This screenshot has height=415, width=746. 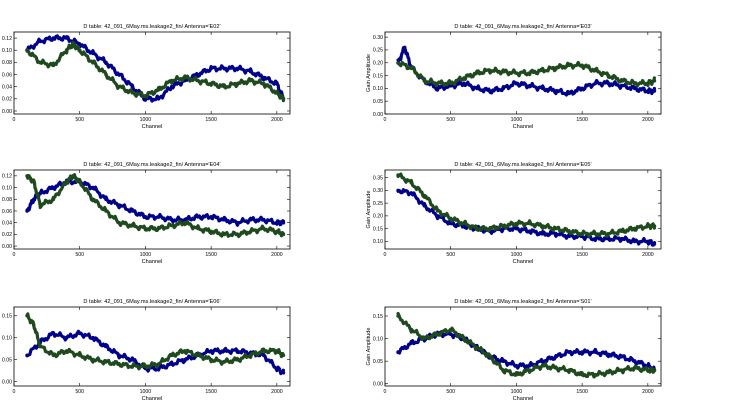 I want to click on y-tick-label: 0.05, so click(x=378, y=362).